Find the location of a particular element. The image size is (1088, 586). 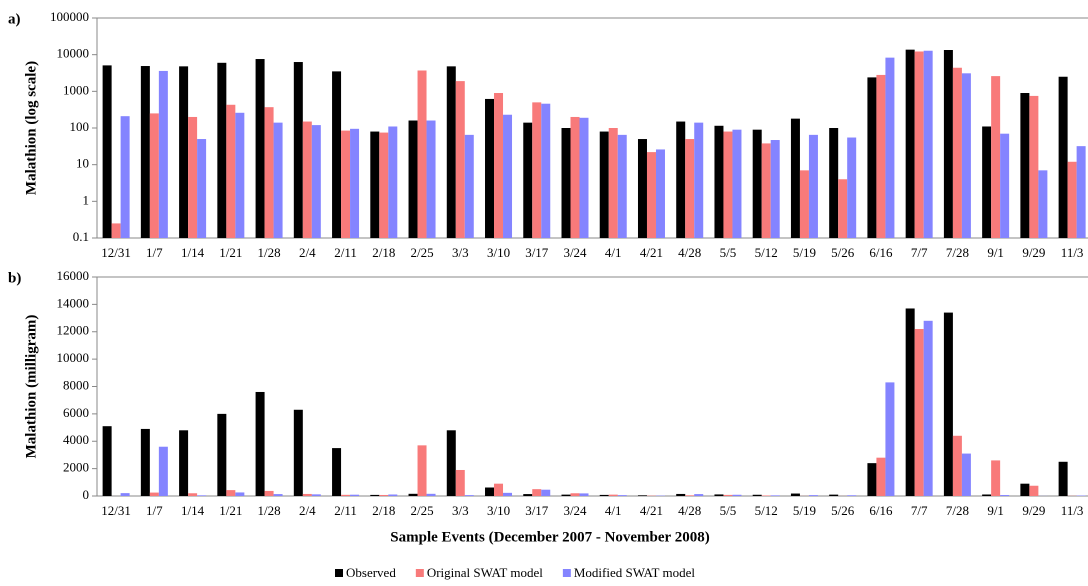

legend-label: Modified SWAT model is located at coordinates (634, 572).